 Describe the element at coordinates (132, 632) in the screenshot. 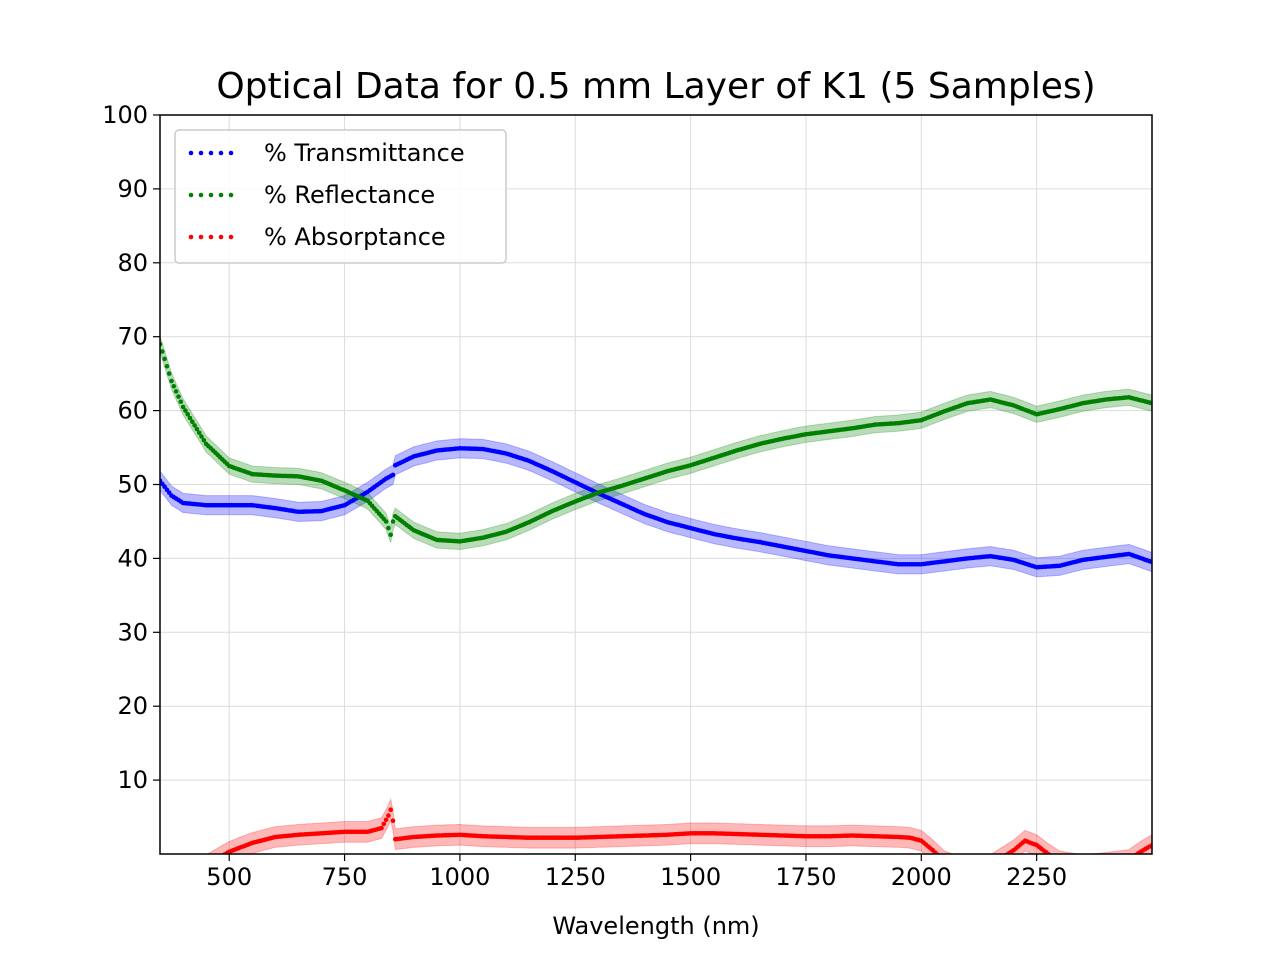

I see `y-tick-label: 30` at that location.